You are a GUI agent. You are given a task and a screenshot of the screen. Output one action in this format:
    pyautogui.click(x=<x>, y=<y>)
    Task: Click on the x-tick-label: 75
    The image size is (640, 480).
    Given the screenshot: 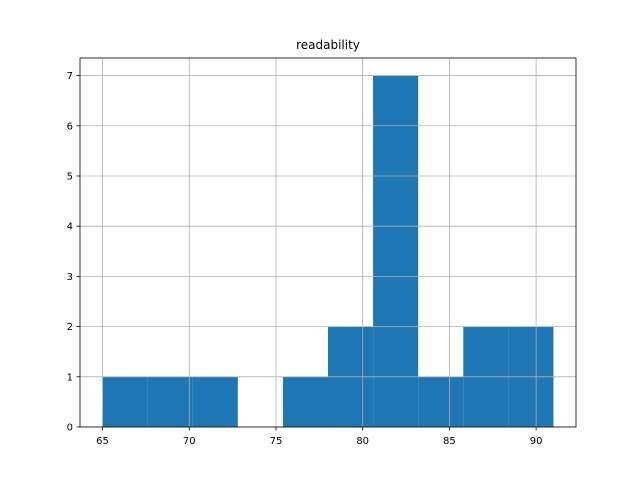 What is the action you would take?
    pyautogui.click(x=276, y=441)
    